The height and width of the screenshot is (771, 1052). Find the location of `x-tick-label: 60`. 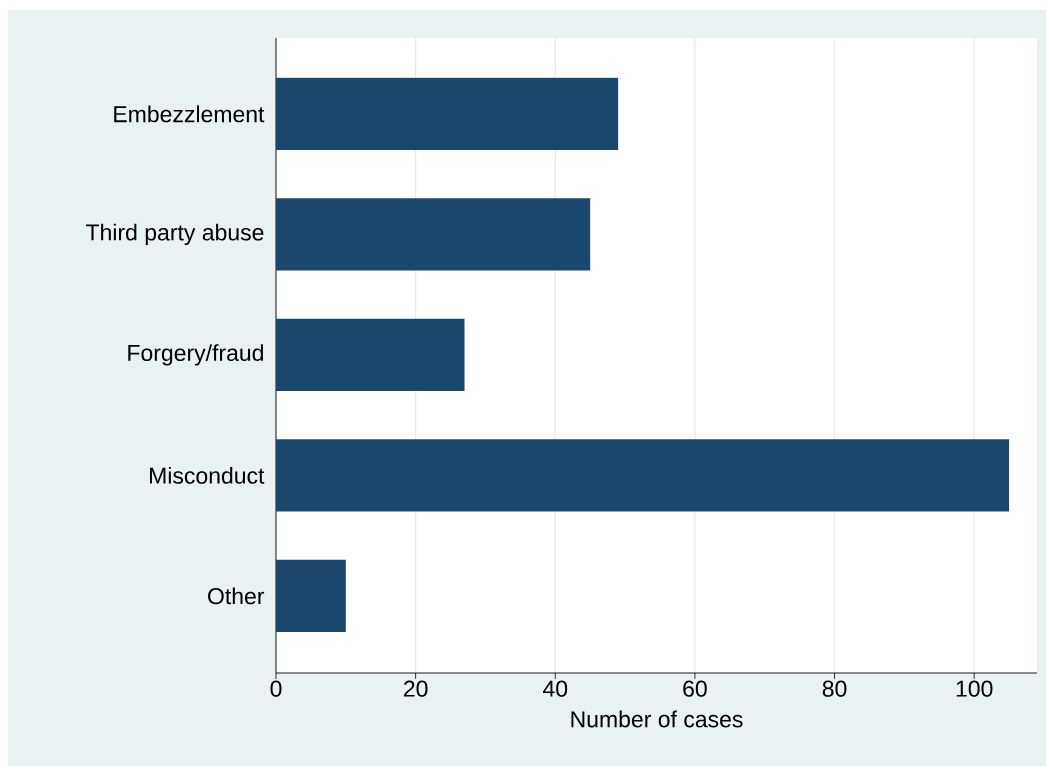

x-tick-label: 60 is located at coordinates (695, 688).